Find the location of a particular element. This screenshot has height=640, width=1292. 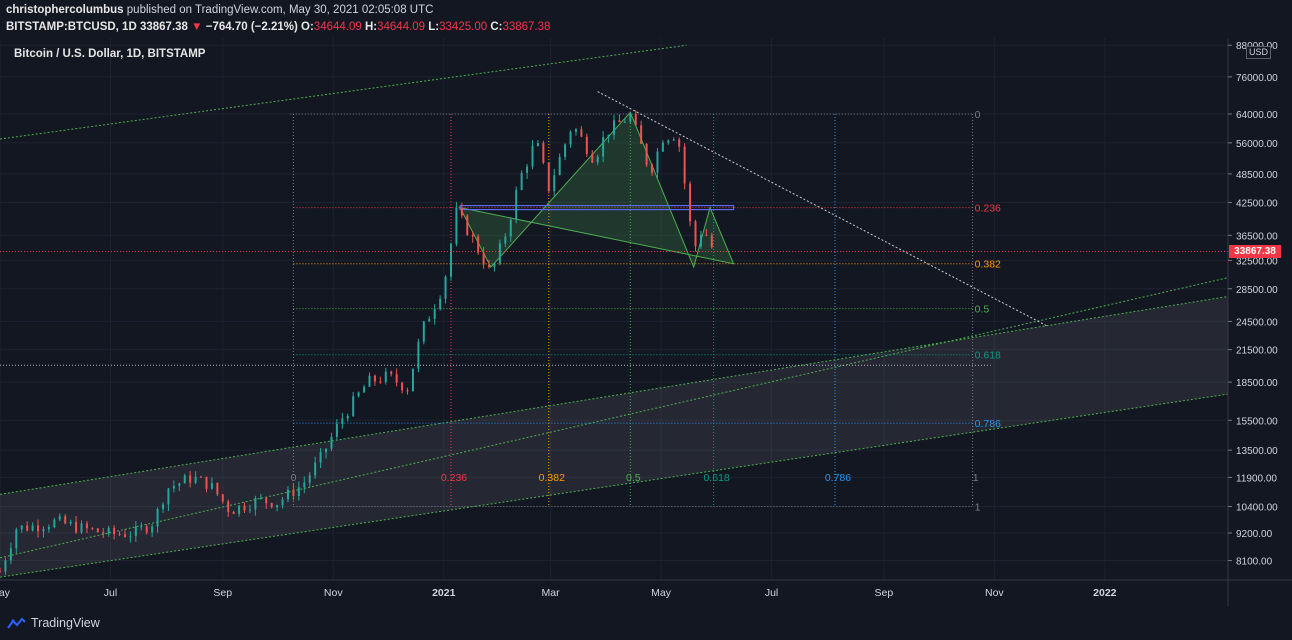

author-name: christophercolumbus is located at coordinates (65, 10).